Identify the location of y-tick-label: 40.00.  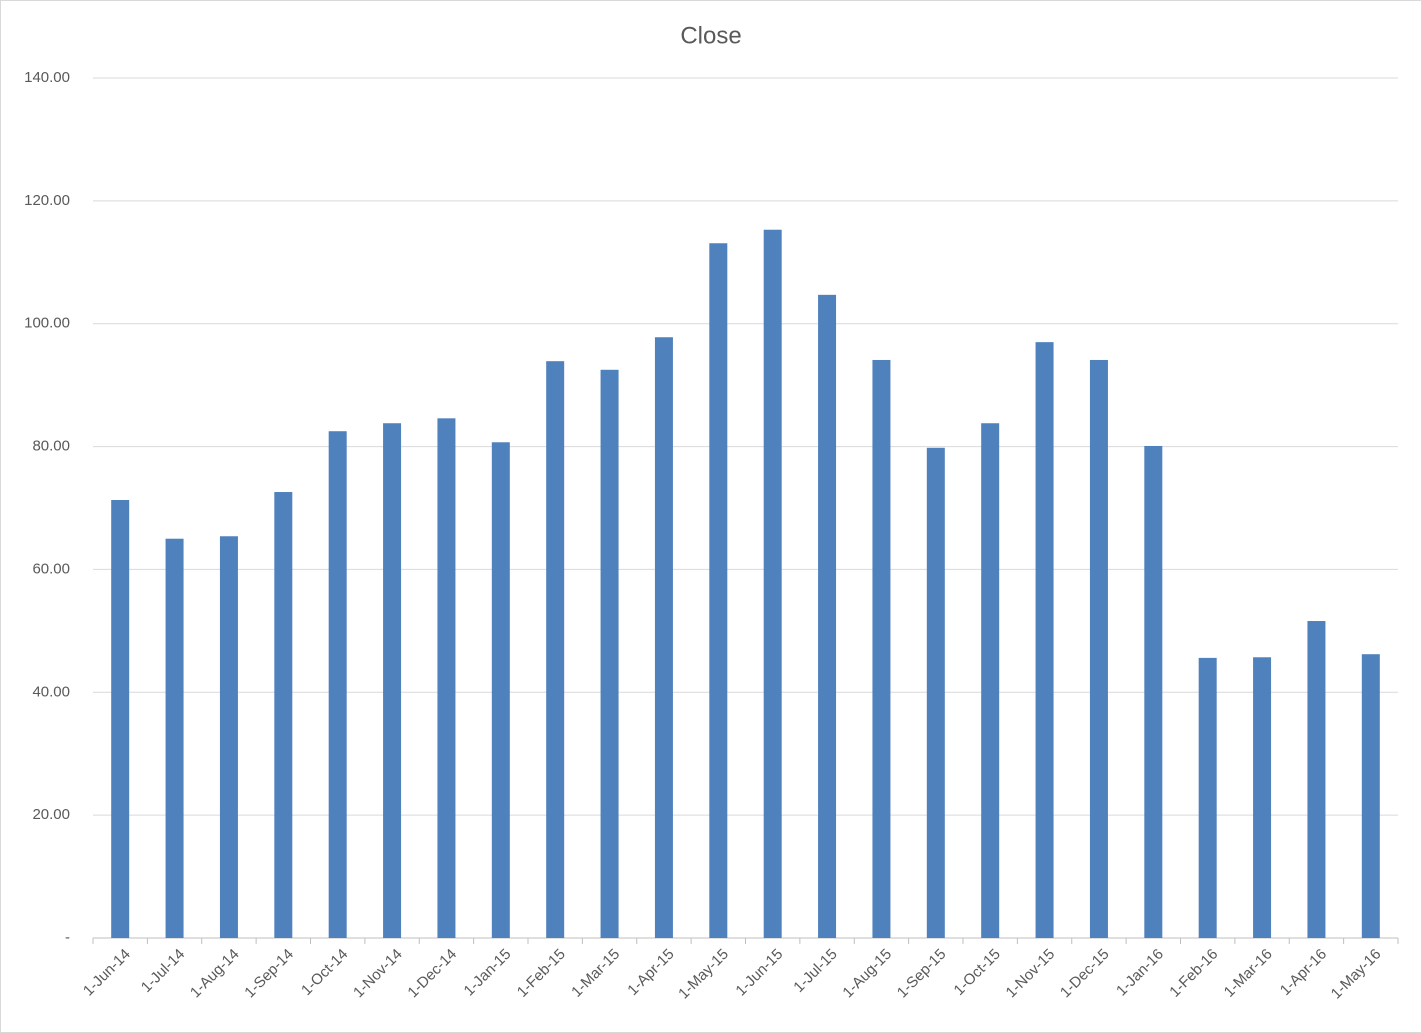
(51, 691).